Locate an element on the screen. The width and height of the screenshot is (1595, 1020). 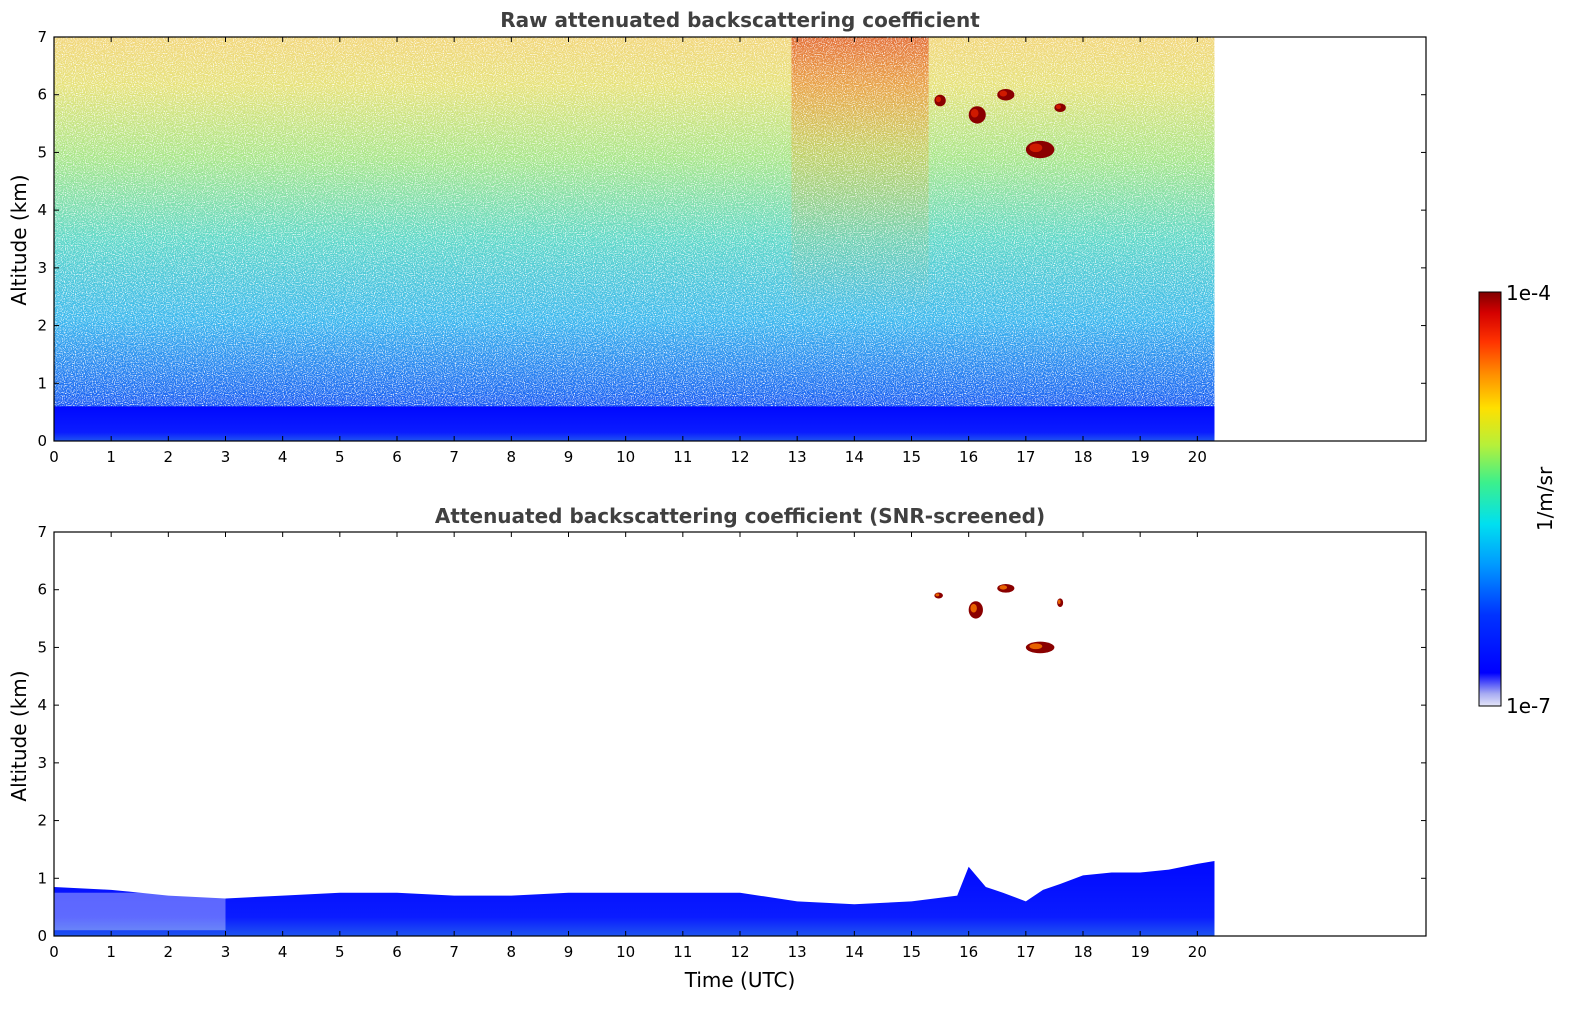
colorbar-unit-label: 1/m/sr is located at coordinates (1545, 498).